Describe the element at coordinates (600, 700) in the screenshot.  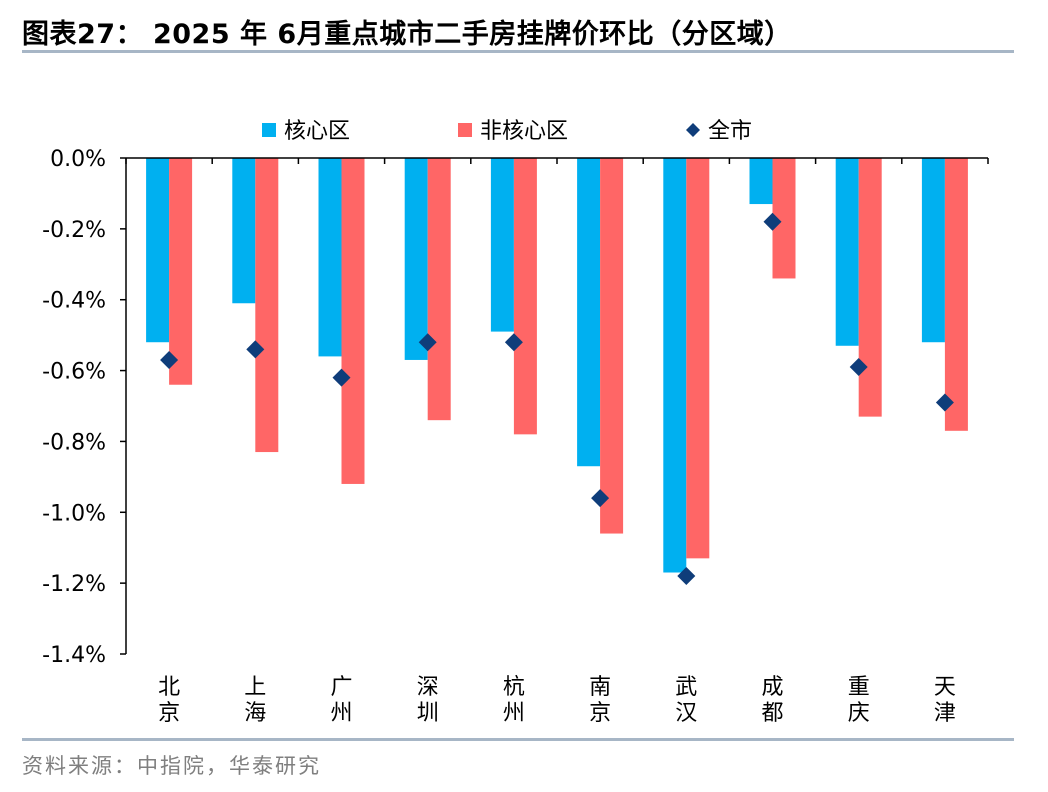
I see `x-category-label: 南京` at that location.